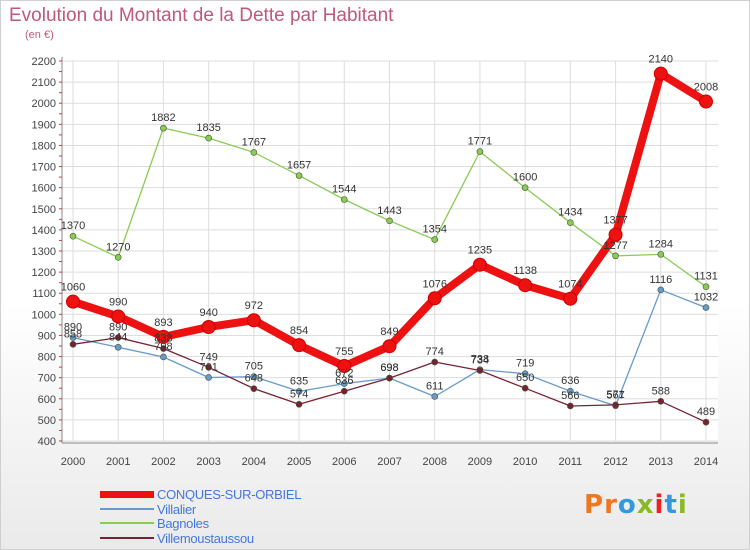  What do you see at coordinates (44, 315) in the screenshot?
I see `y-tick-label: 1000` at bounding box center [44, 315].